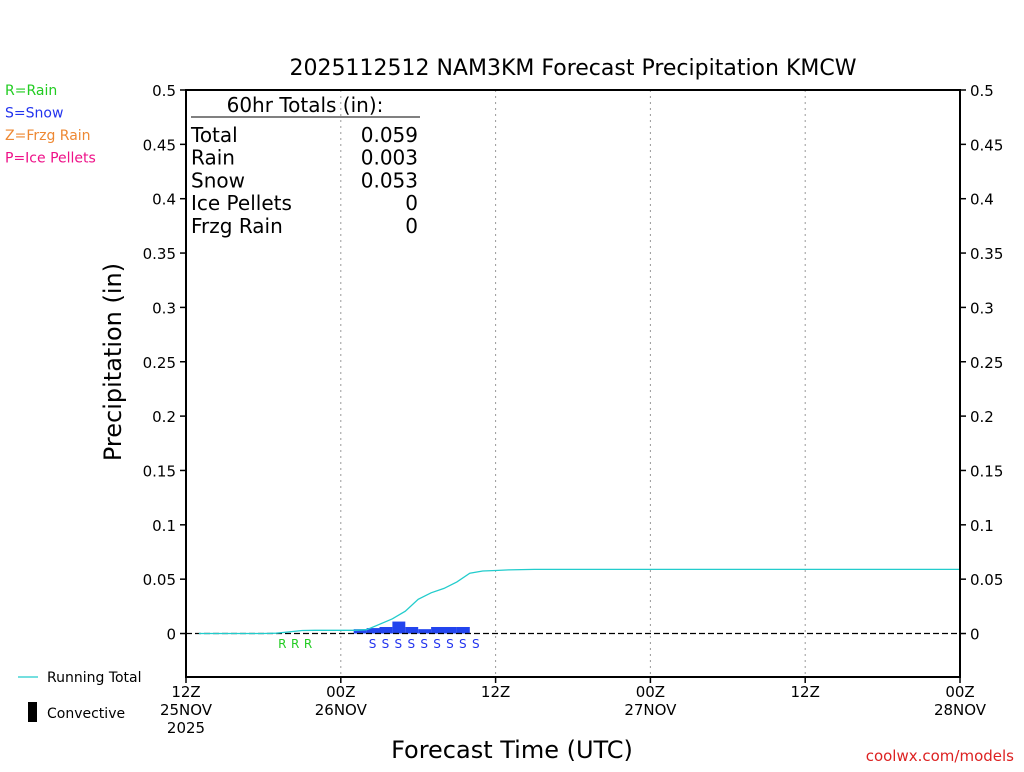 The height and width of the screenshot is (772, 1024). I want to click on y-tick-label-right-10: 0.5, so click(982, 91).